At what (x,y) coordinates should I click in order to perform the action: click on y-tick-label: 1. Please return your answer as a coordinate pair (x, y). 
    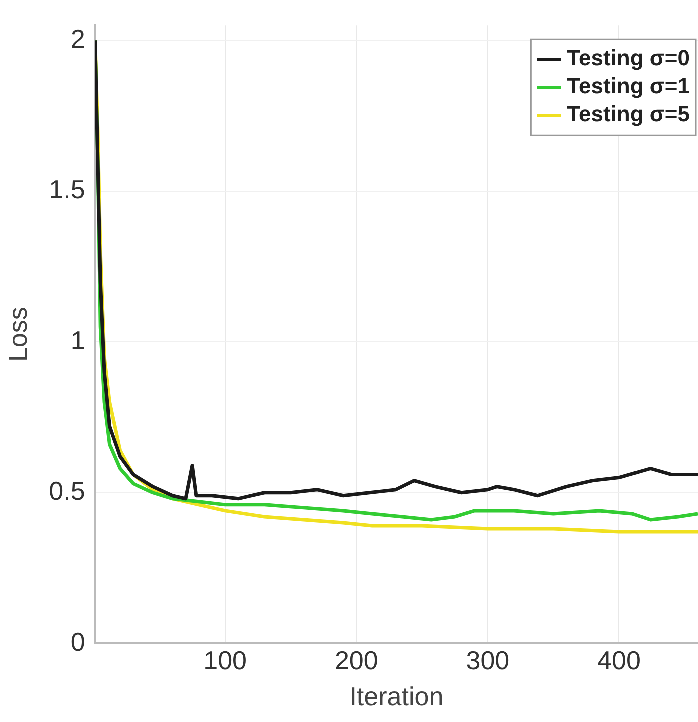
    Looking at the image, I should click on (78, 340).